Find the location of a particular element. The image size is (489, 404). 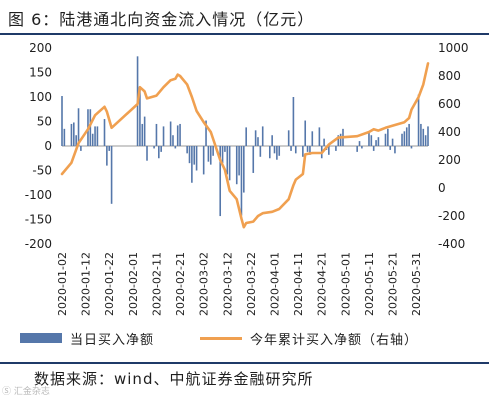

y-right-tick-label: 200 is located at coordinates (449, 160).